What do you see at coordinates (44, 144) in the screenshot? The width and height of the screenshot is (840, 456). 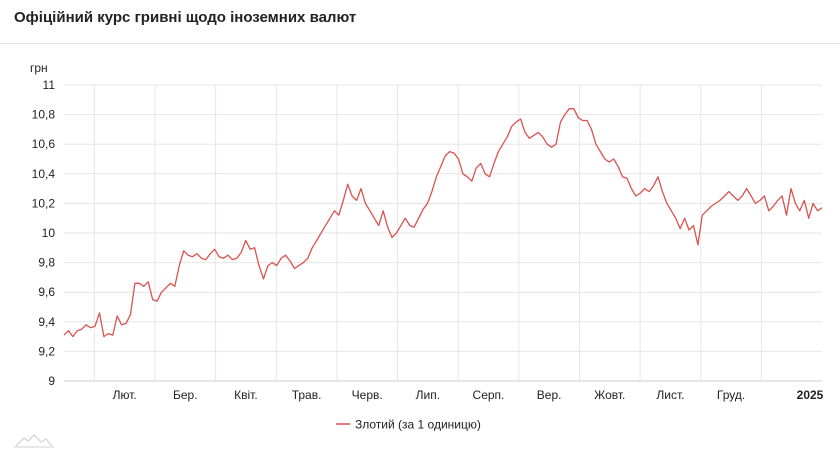 I see `y-tick-label: 10,6` at bounding box center [44, 144].